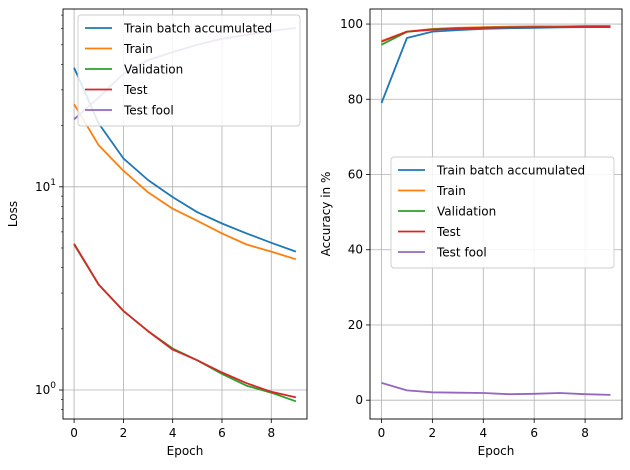 The height and width of the screenshot is (470, 630). What do you see at coordinates (45, 186) in the screenshot?
I see `y-tick-label: 10¹` at bounding box center [45, 186].